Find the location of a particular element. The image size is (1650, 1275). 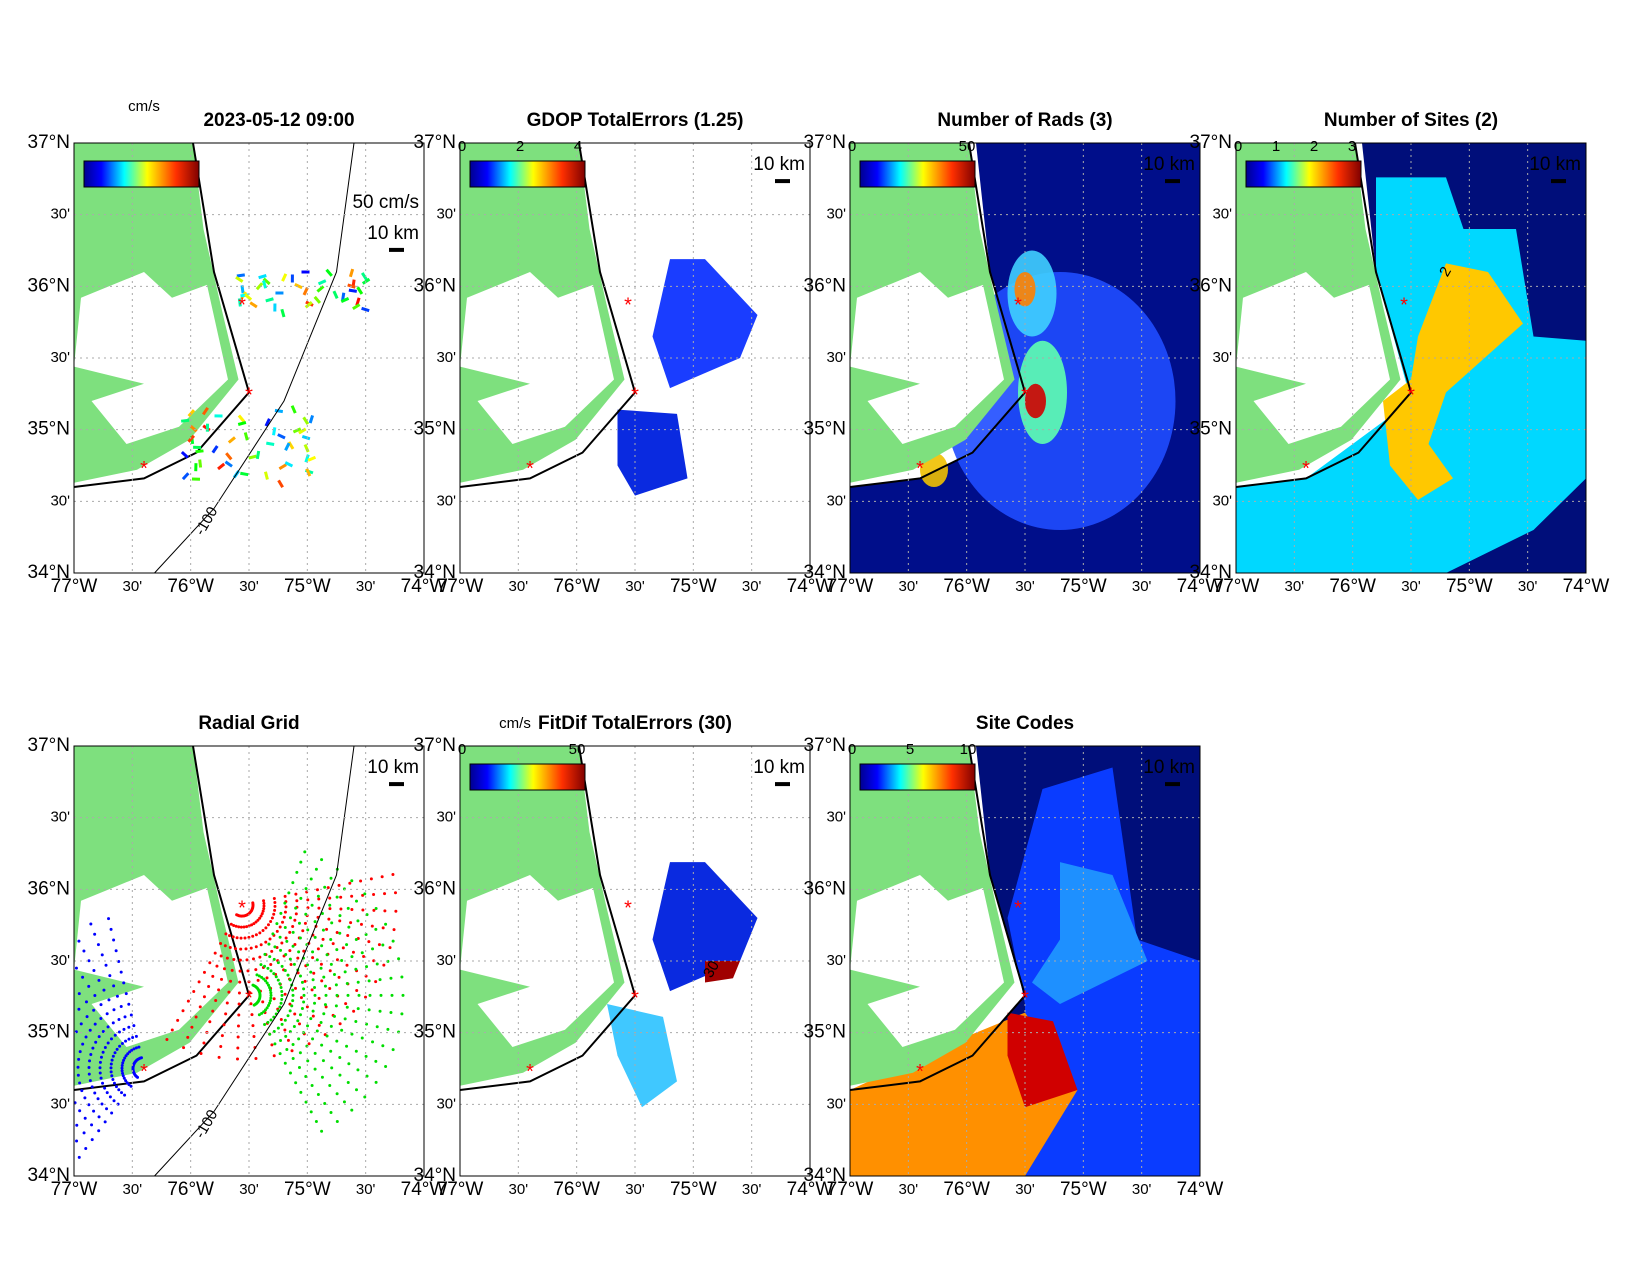

site-marker: * is located at coordinates (635, 999).